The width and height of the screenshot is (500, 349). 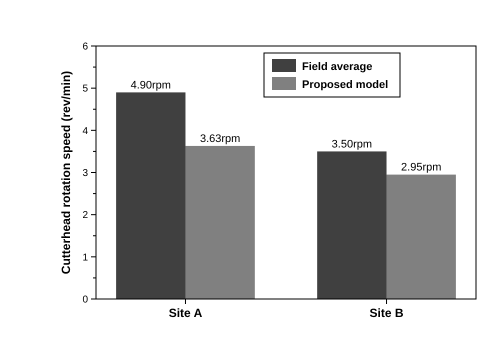 What do you see at coordinates (387, 313) in the screenshot?
I see `x-tick-label: Site B` at bounding box center [387, 313].